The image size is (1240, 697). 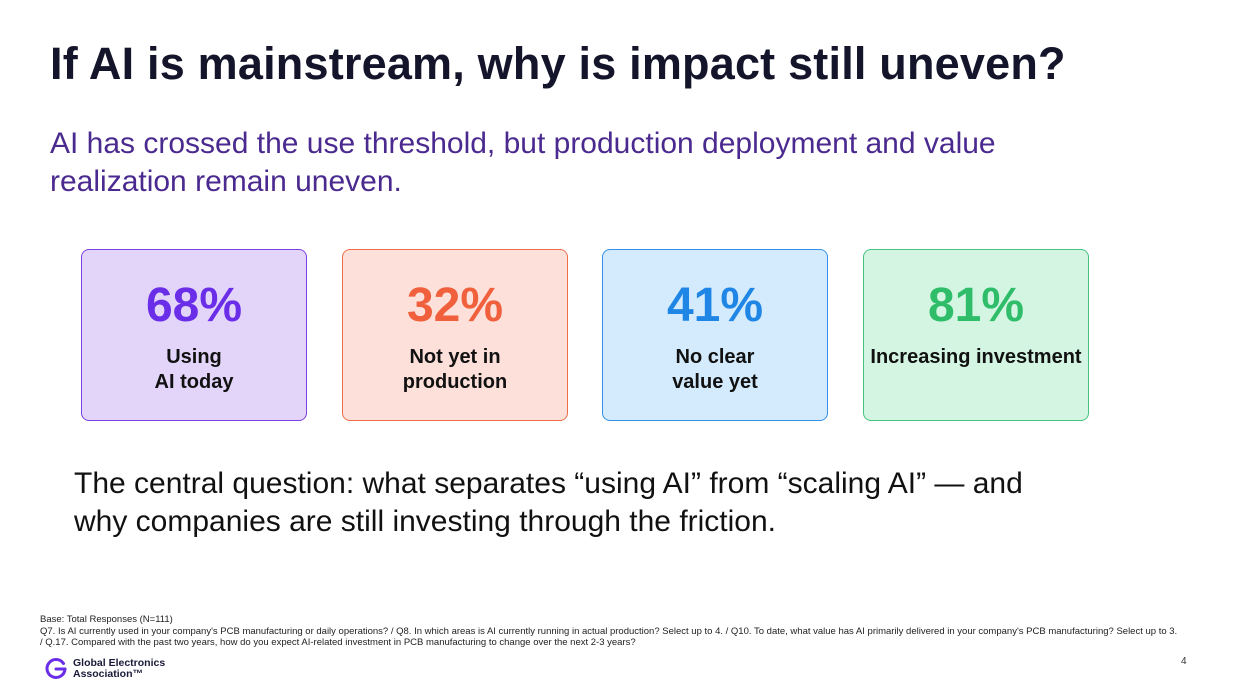 What do you see at coordinates (119, 668) in the screenshot?
I see `logo-text: Global Electronics Association™` at bounding box center [119, 668].